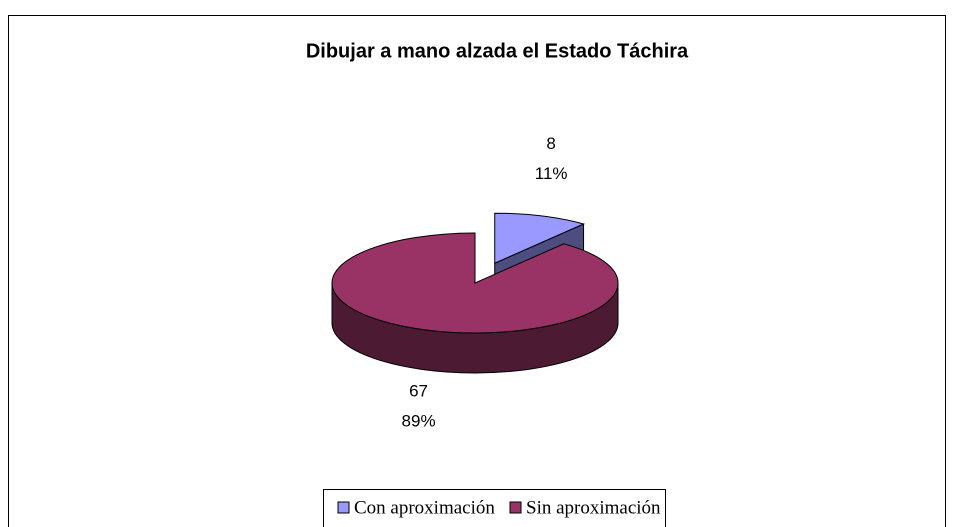 The image size is (955, 527). What do you see at coordinates (550, 143) in the screenshot?
I see `data-label: 8` at bounding box center [550, 143].